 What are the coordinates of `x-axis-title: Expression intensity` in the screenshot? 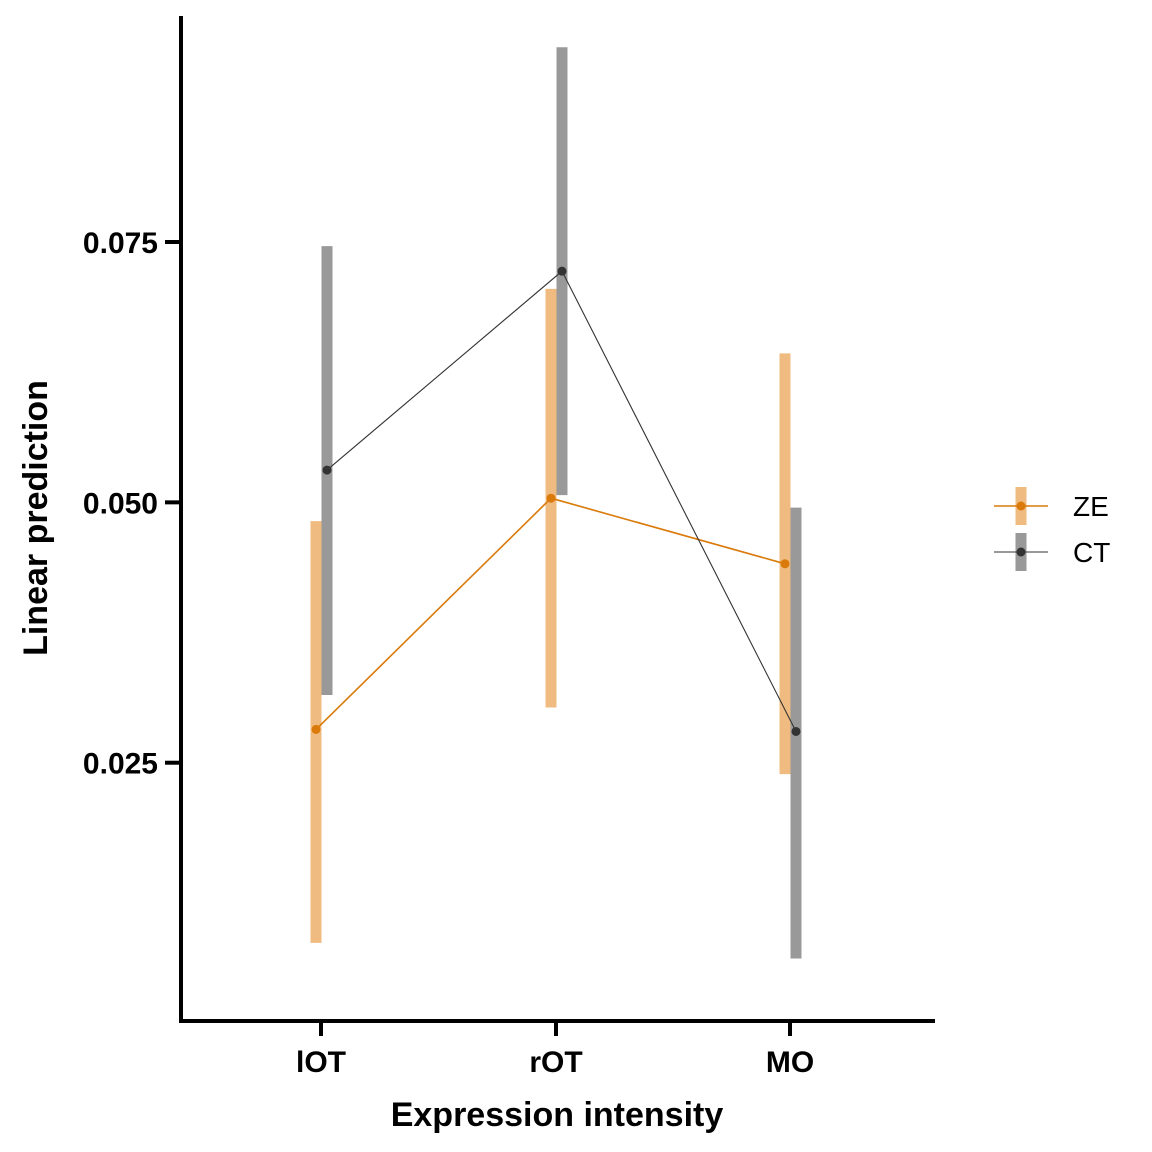 It's located at (557, 1115).